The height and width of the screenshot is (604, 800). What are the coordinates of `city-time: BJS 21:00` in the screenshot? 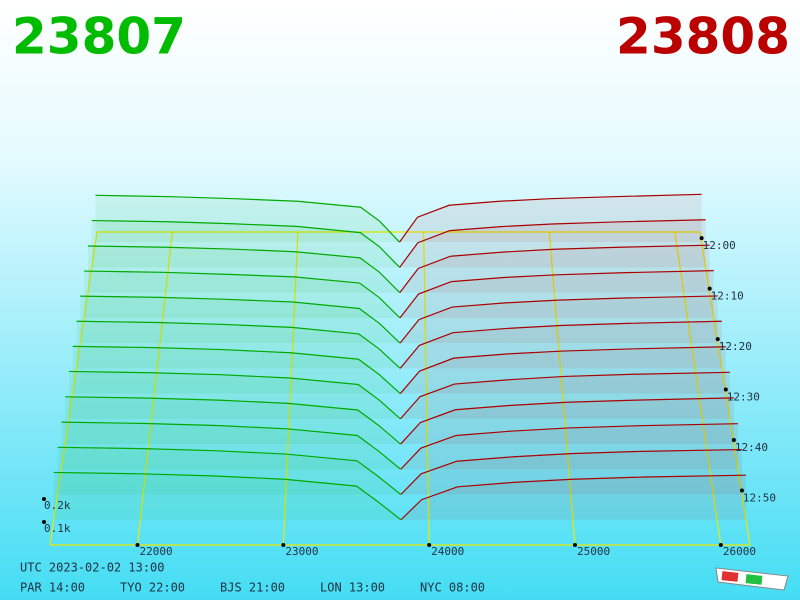 It's located at (252, 588).